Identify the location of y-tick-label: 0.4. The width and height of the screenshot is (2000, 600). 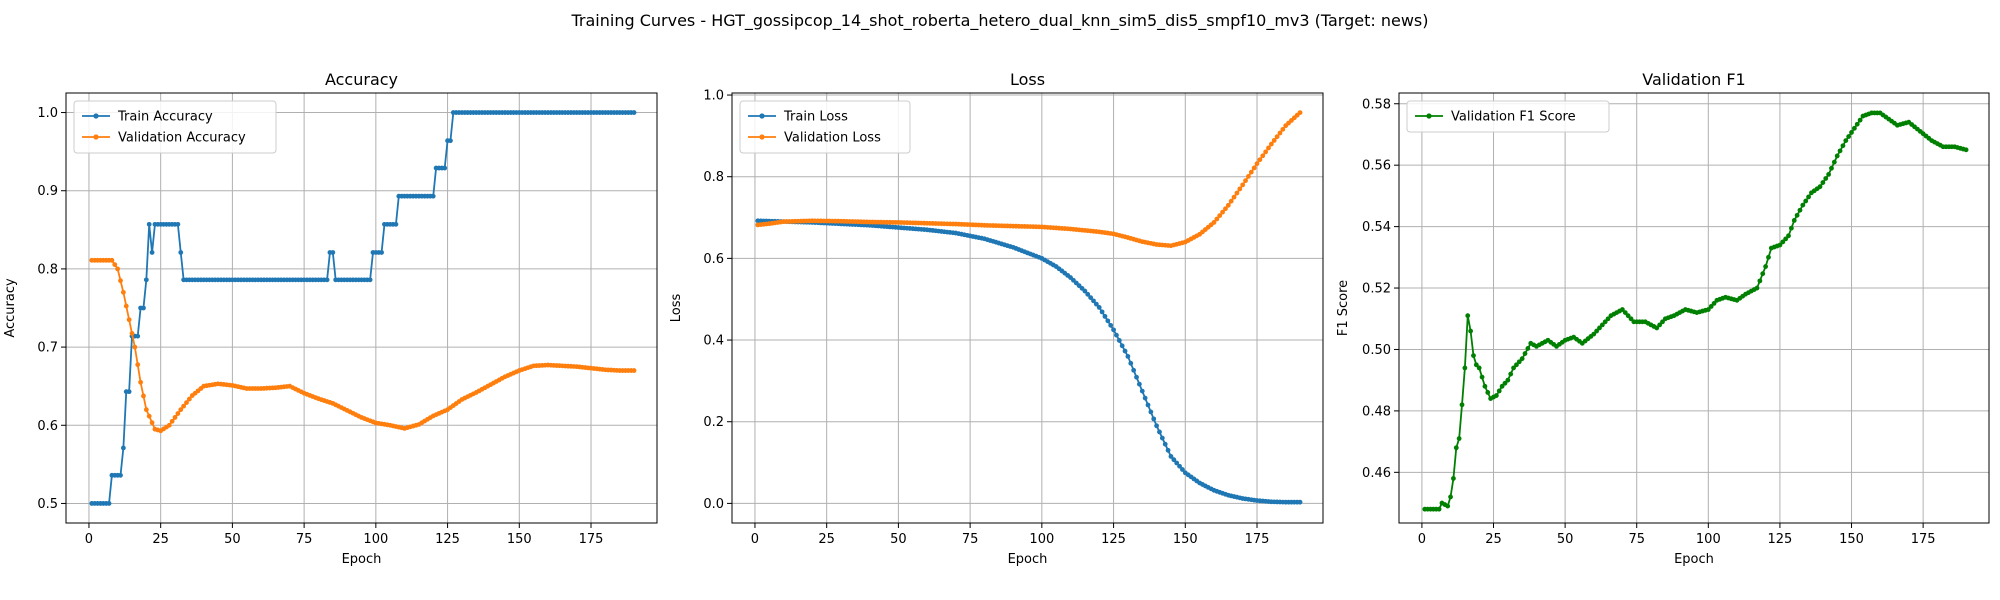
(713, 341).